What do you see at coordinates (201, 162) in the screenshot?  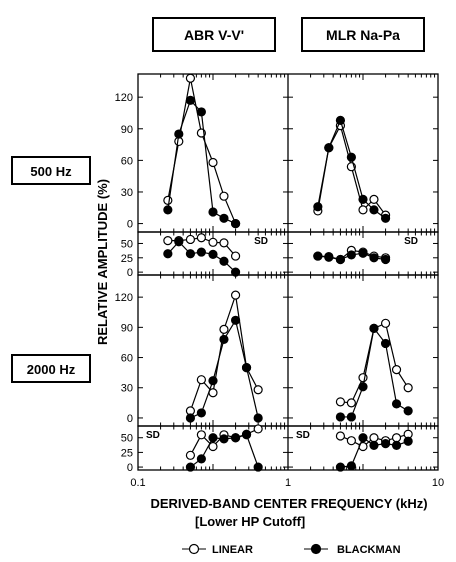 I see `blackman-series-line` at bounding box center [201, 162].